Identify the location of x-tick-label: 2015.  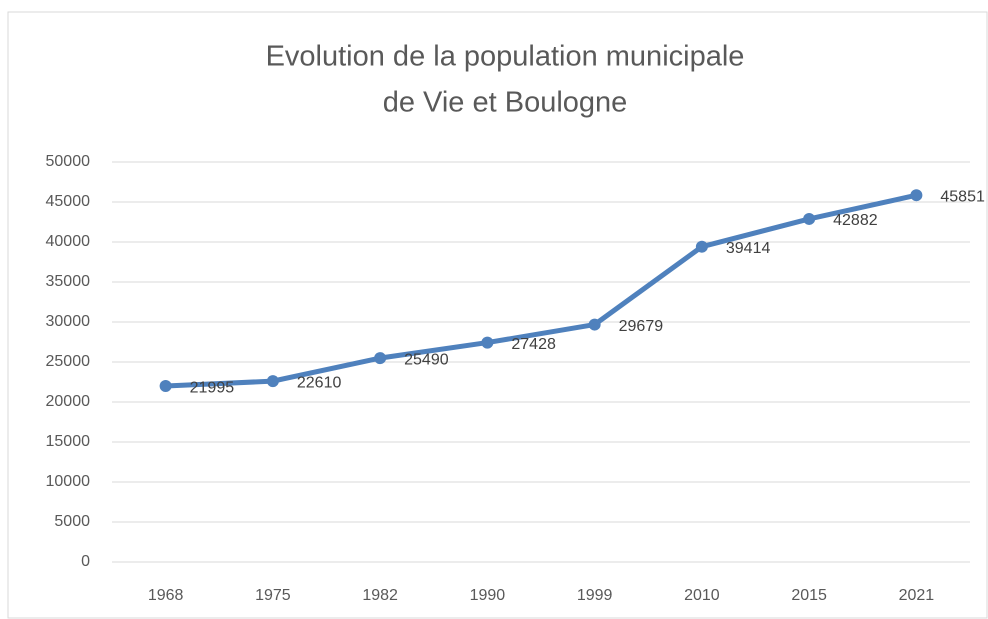
(809, 595).